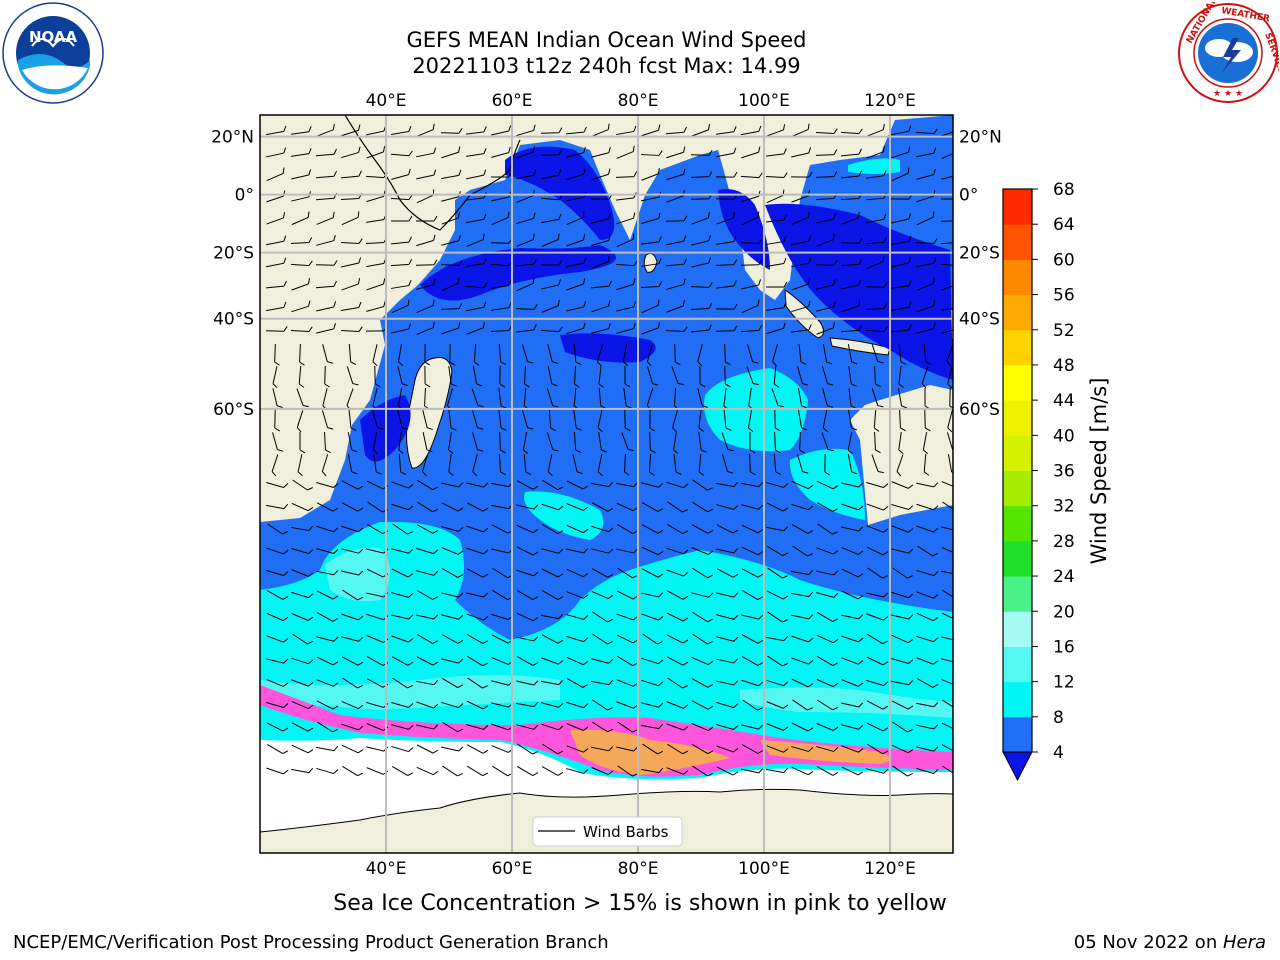 This screenshot has width=1280, height=960. Describe the element at coordinates (1058, 753) in the screenshot. I see `colorbar-tick-label: 4` at that location.